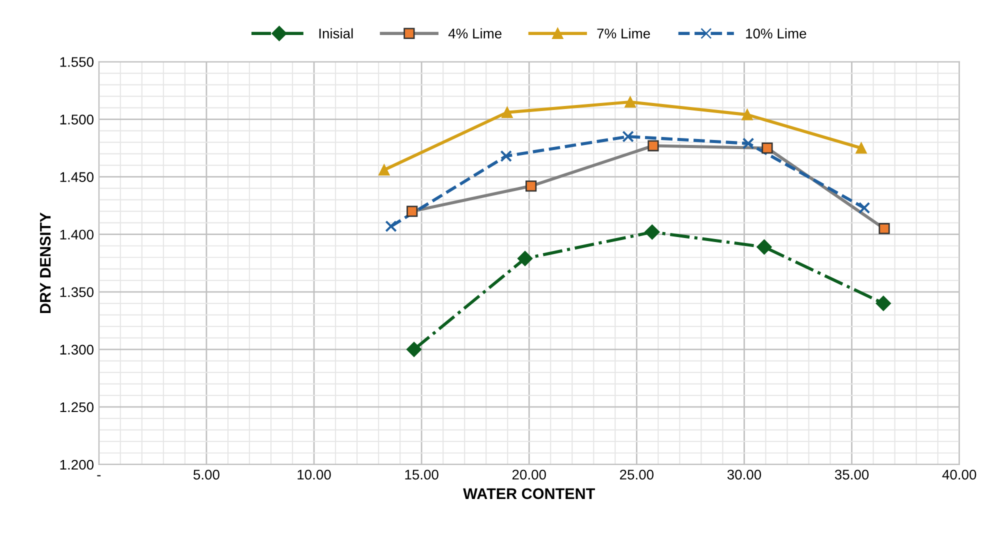 Image resolution: width=989 pixels, height=537 pixels. Describe the element at coordinates (77, 465) in the screenshot. I see `y-tick-label: 1.200` at that location.